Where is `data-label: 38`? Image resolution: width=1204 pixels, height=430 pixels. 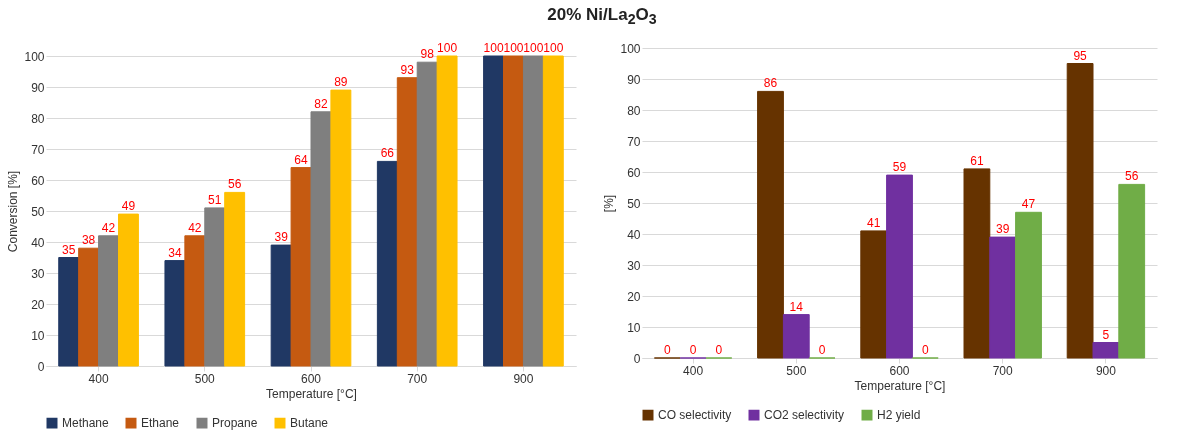
data-label: 38 is located at coordinates (88, 240).